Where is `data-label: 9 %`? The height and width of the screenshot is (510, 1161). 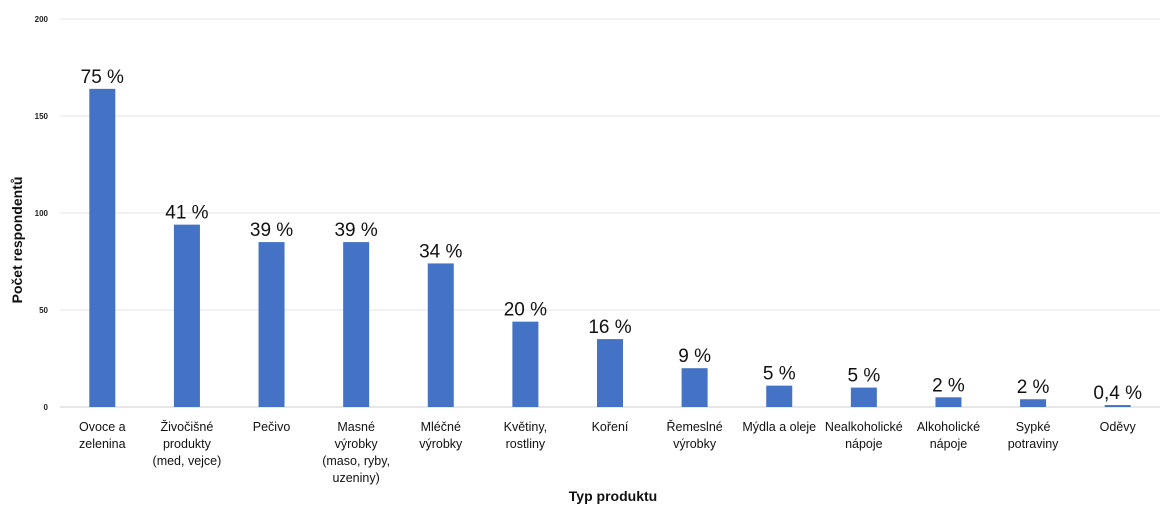 data-label: 9 % is located at coordinates (694, 356).